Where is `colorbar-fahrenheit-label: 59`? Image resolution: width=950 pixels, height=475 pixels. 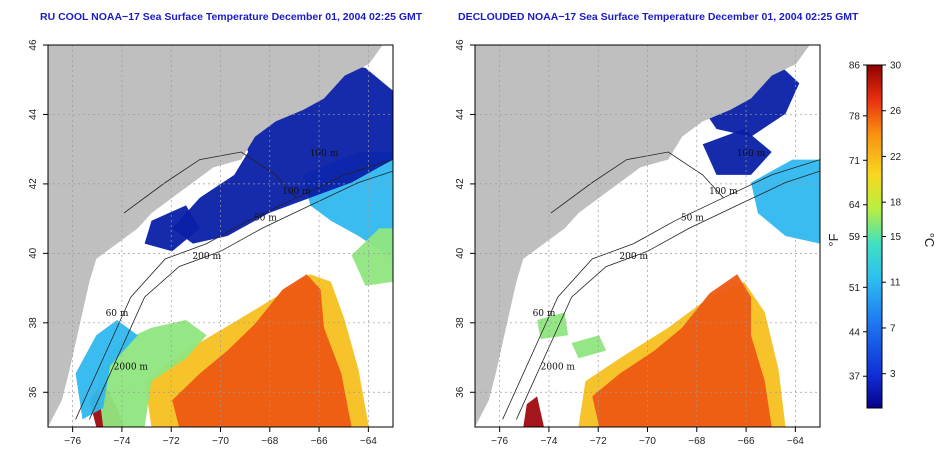
colorbar-fahrenheit-label: 59 is located at coordinates (855, 237).